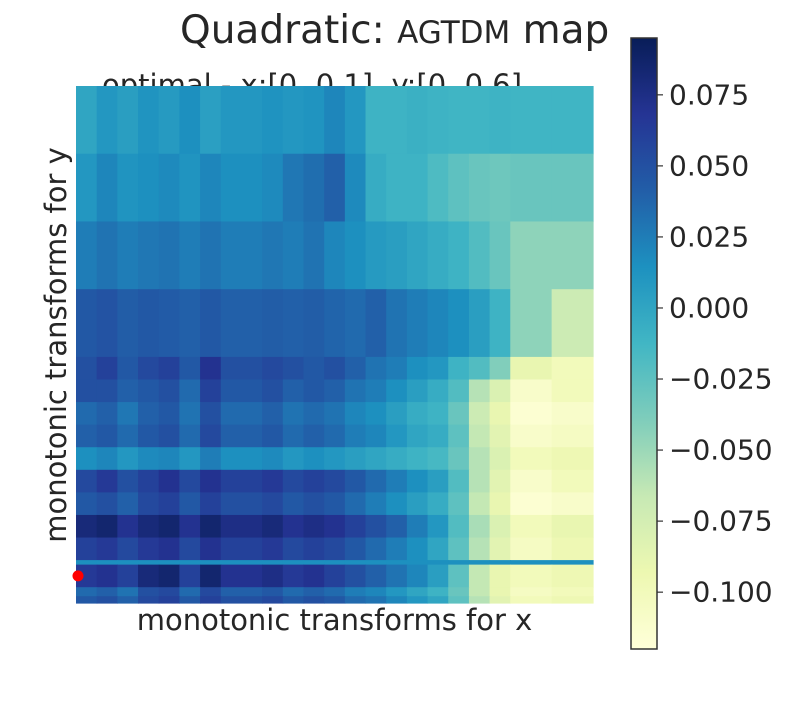  I want to click on chart-title-abbrev: AGTDM, so click(454, 33).